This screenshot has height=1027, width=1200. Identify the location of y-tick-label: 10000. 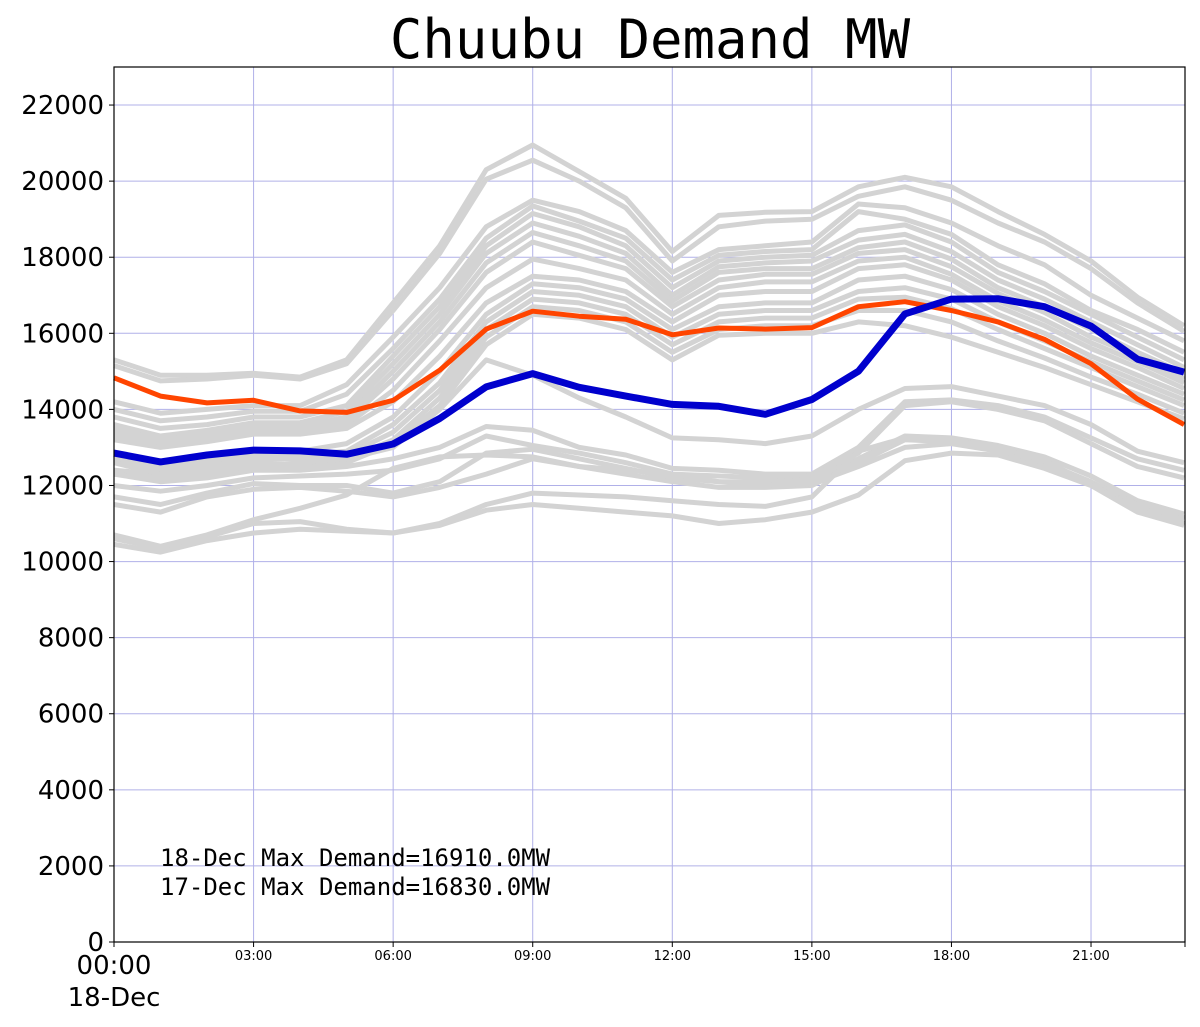
(62, 563).